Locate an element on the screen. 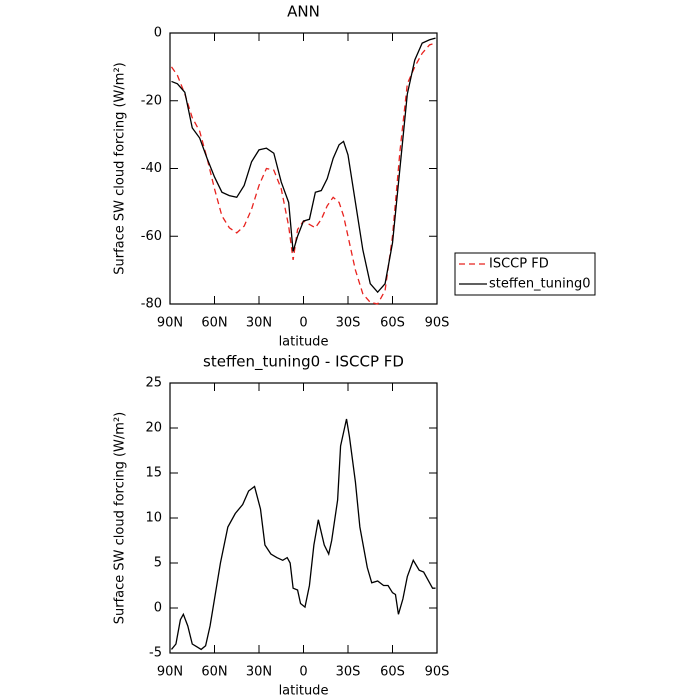  legend-label: ISCCP FD is located at coordinates (519, 264).